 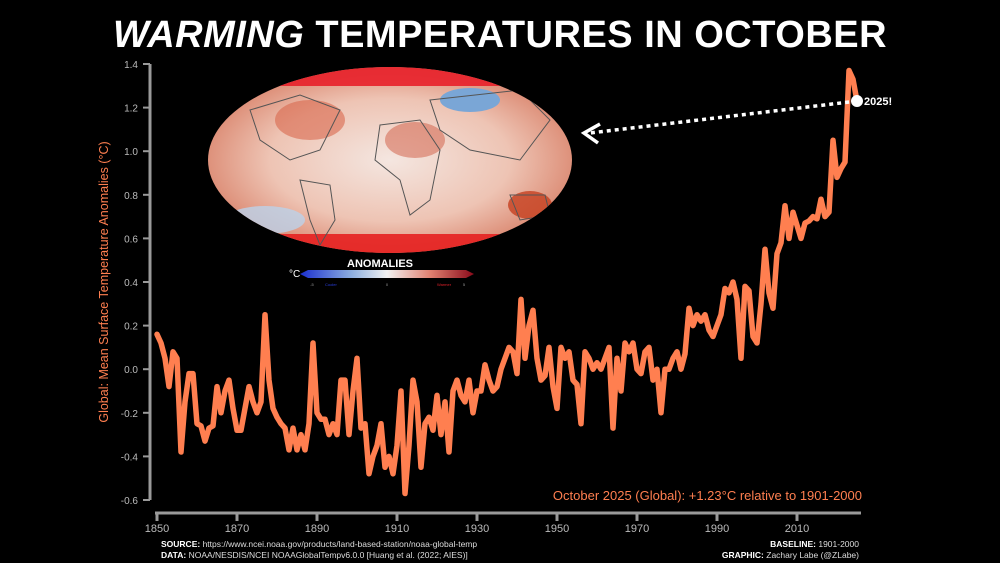 What do you see at coordinates (878, 102) in the screenshot?
I see `highlight-label: 2025!` at bounding box center [878, 102].